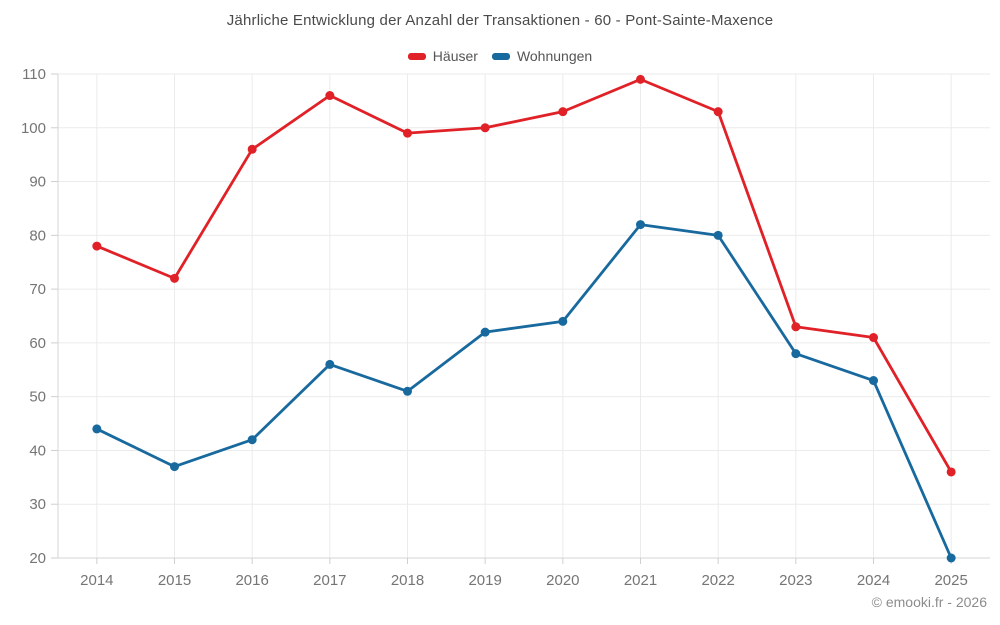 This screenshot has width=1000, height=625. What do you see at coordinates (37, 289) in the screenshot?
I see `y-tick-label: 70` at bounding box center [37, 289].